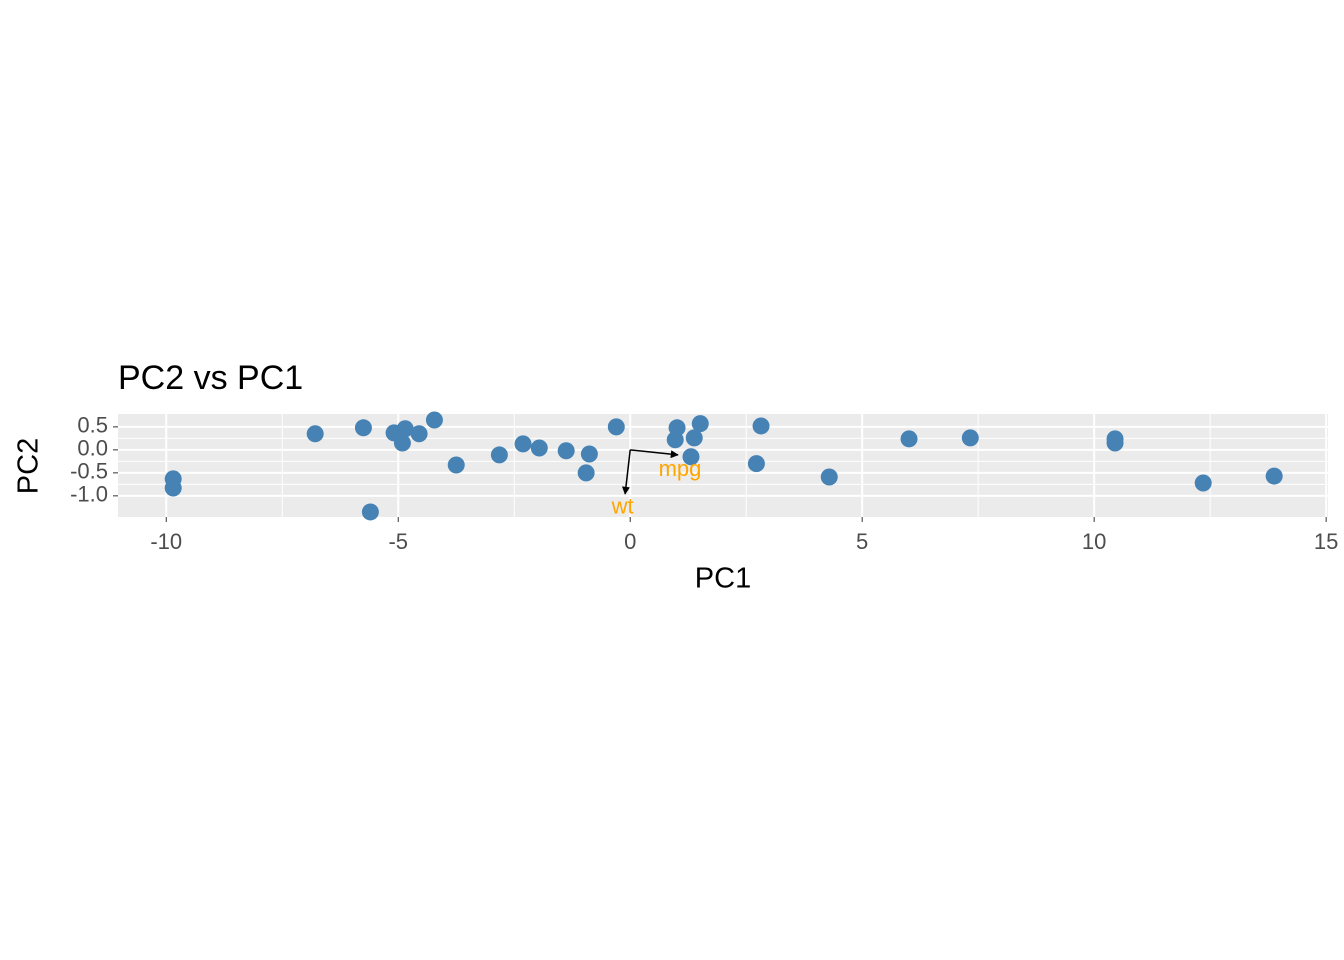 The width and height of the screenshot is (1344, 960). I want to click on loading-label: wt, so click(622, 506).